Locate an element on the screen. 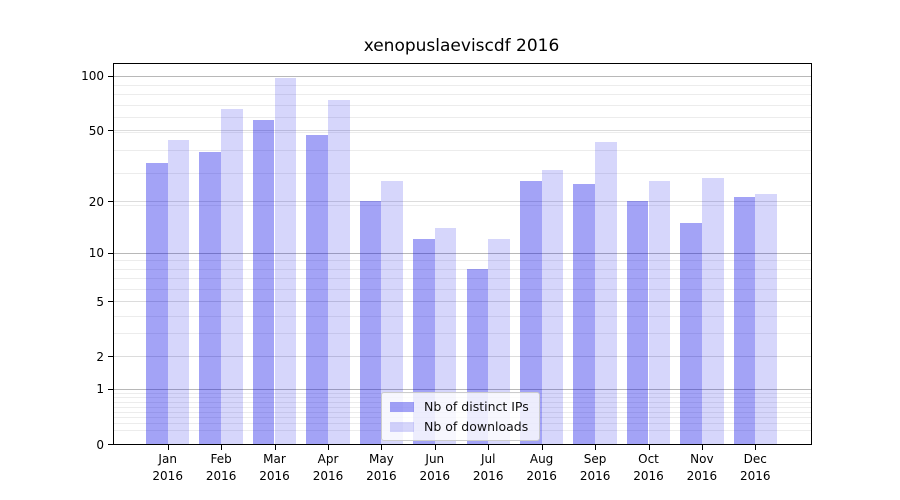  legend-swatch-downloads is located at coordinates (402, 426).